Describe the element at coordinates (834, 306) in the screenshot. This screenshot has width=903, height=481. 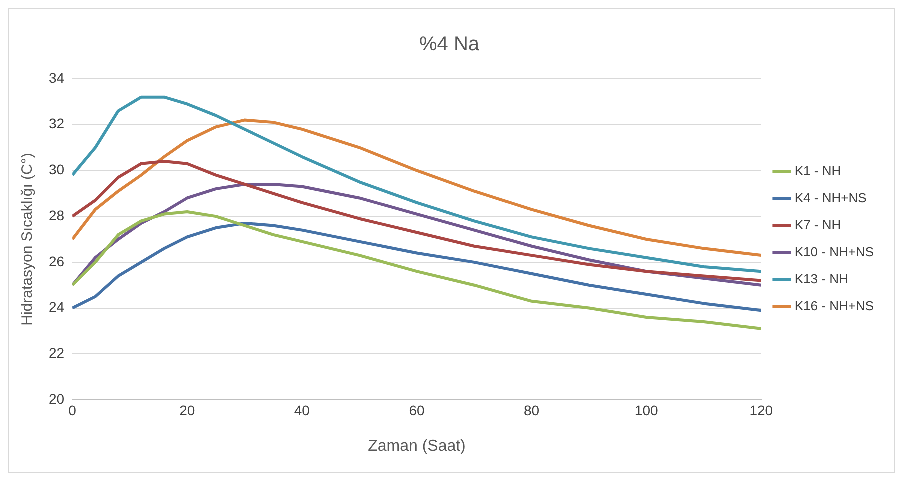
I see `legend-label: K16 - NH+NS` at that location.